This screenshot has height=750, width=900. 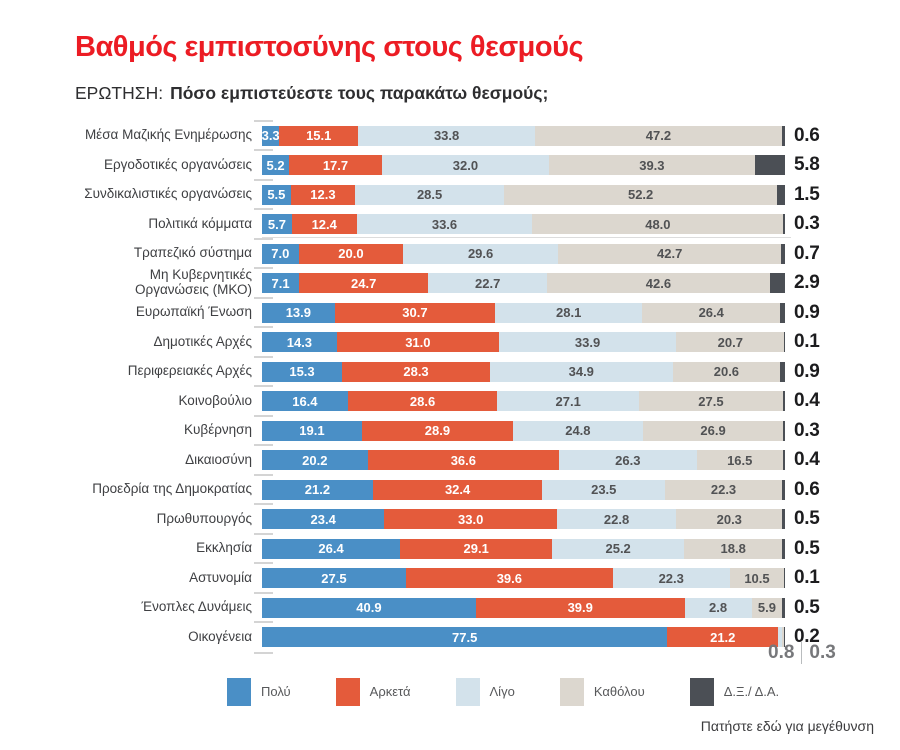 I want to click on segment-poly: 23.4, so click(x=323, y=519).